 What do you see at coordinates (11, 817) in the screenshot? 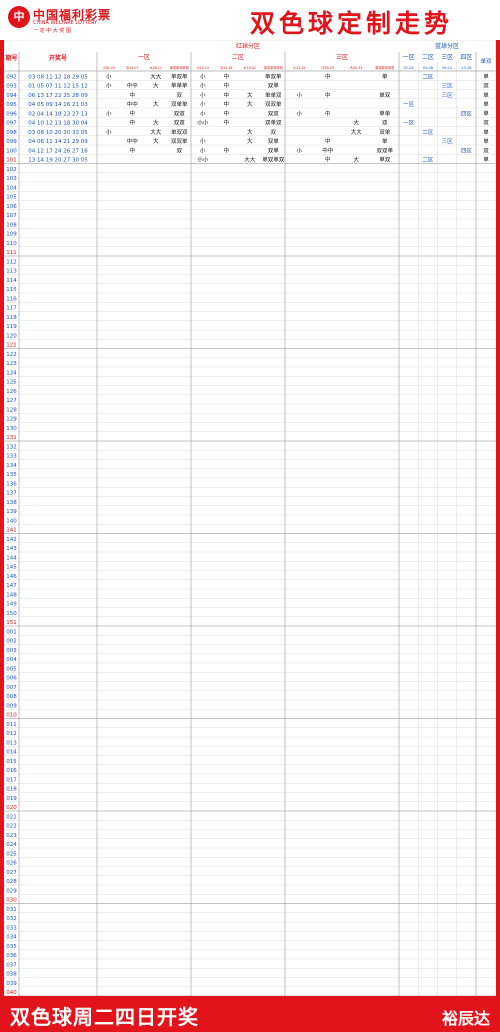
I see `issue-number: 021` at bounding box center [11, 817].